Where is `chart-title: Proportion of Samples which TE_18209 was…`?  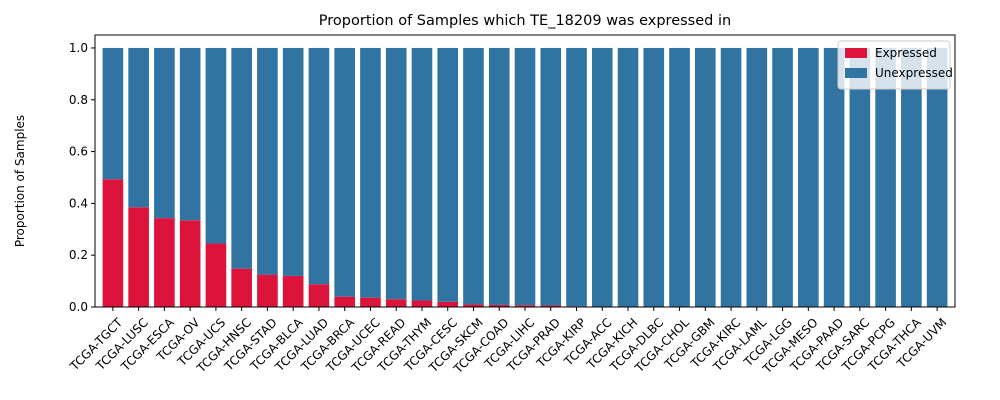 chart-title: Proportion of Samples which TE_18209 was… is located at coordinates (525, 21).